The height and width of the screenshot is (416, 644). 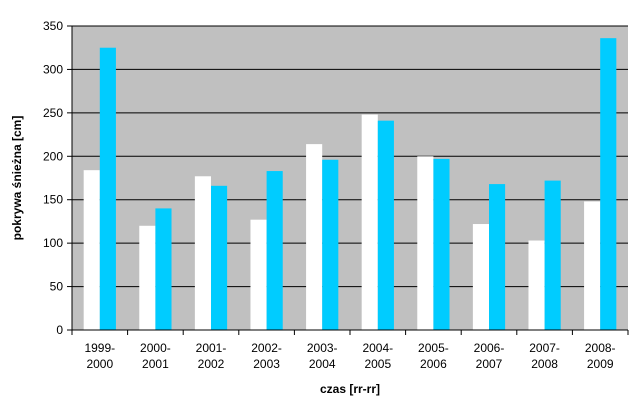 What do you see at coordinates (544, 364) in the screenshot?
I see `x-tick-label: 2008` at bounding box center [544, 364].